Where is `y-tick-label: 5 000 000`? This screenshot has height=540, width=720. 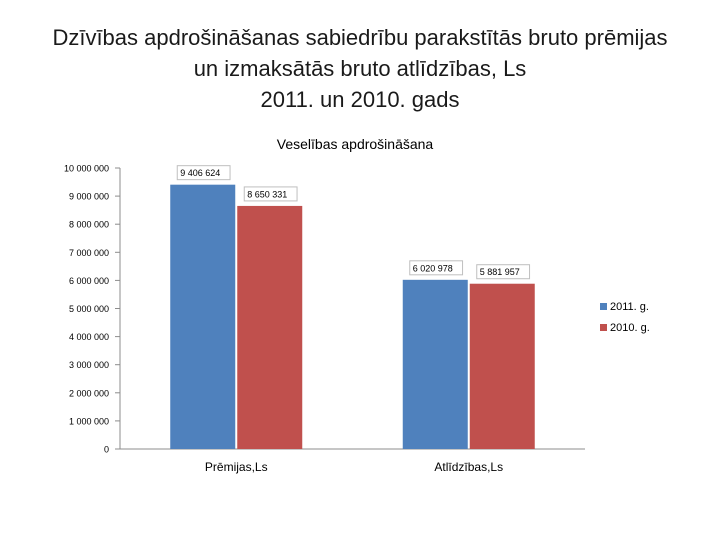 y-tick-label: 5 000 000 is located at coordinates (89, 309).